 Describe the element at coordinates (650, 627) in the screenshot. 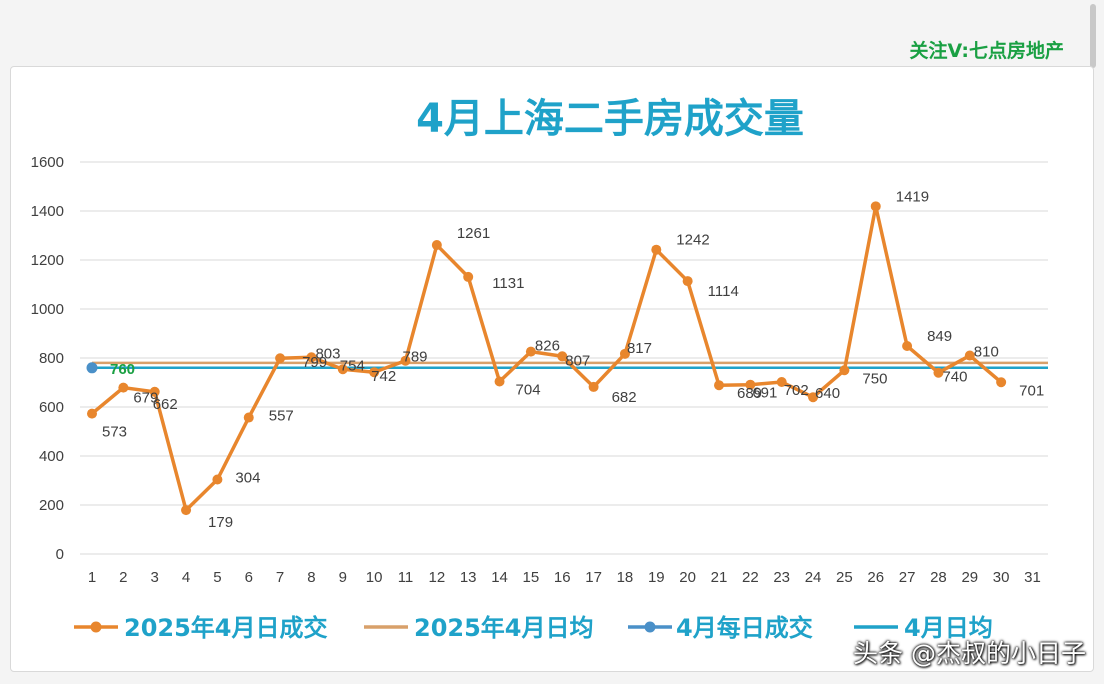

I see `legend-marker` at that location.